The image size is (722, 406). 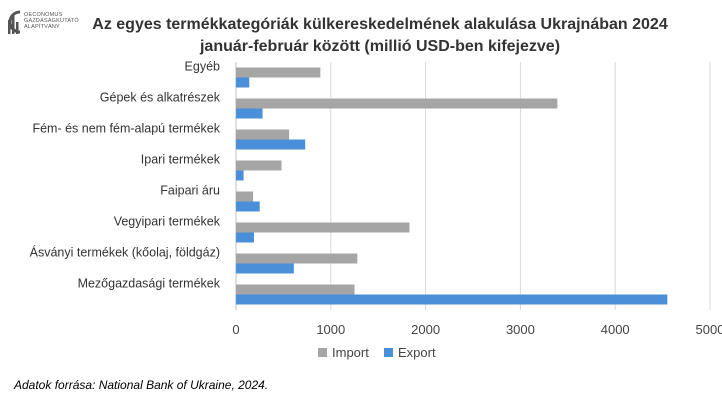 I want to click on category-label: Mezőgazdasági termékek, so click(x=149, y=284).